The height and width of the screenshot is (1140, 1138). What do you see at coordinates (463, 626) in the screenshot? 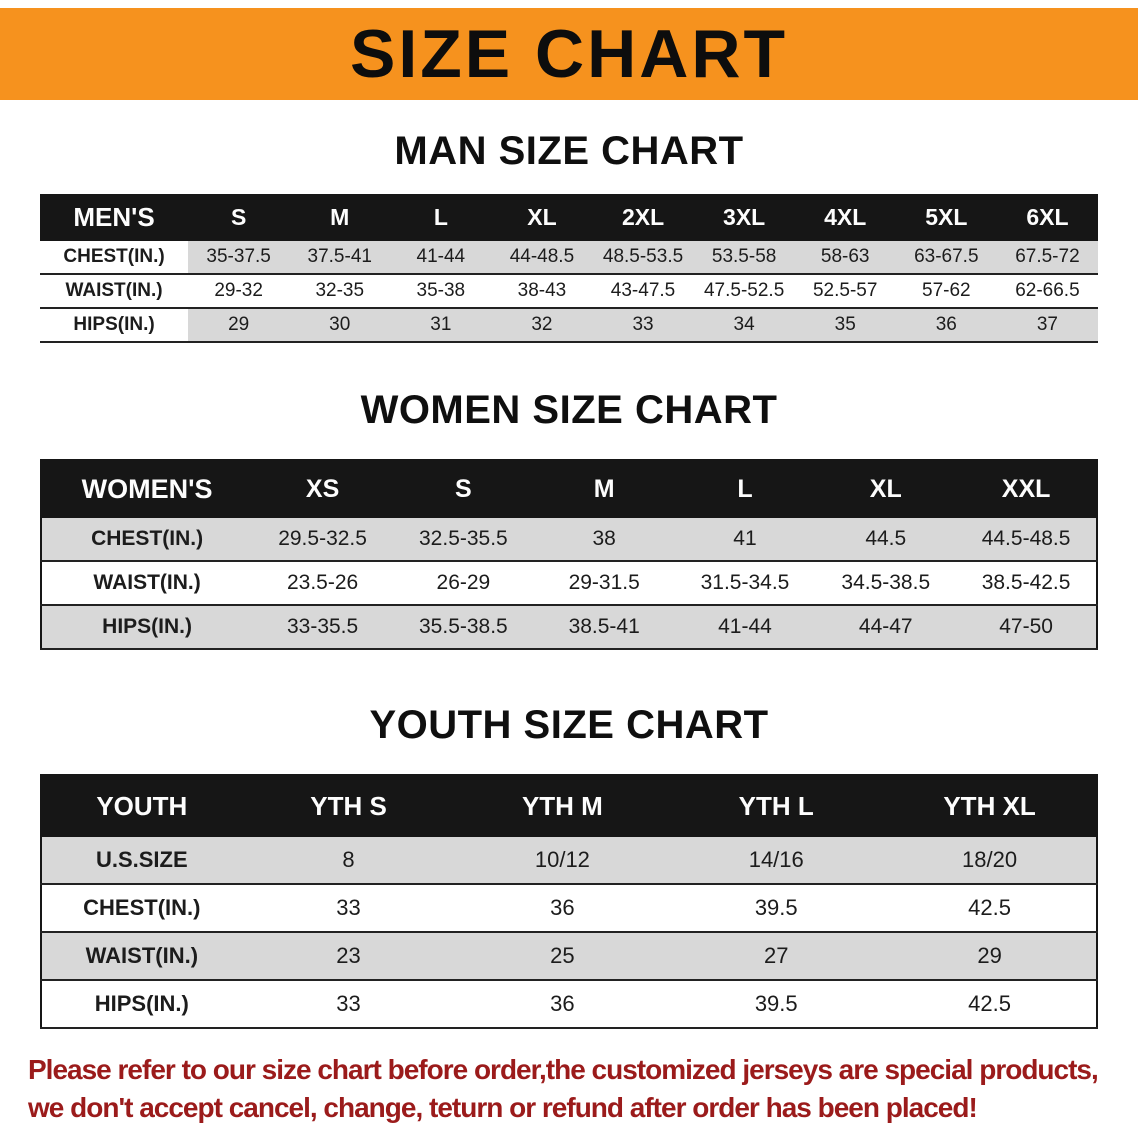
I see `size-value: 35.5-38.5` at bounding box center [463, 626].